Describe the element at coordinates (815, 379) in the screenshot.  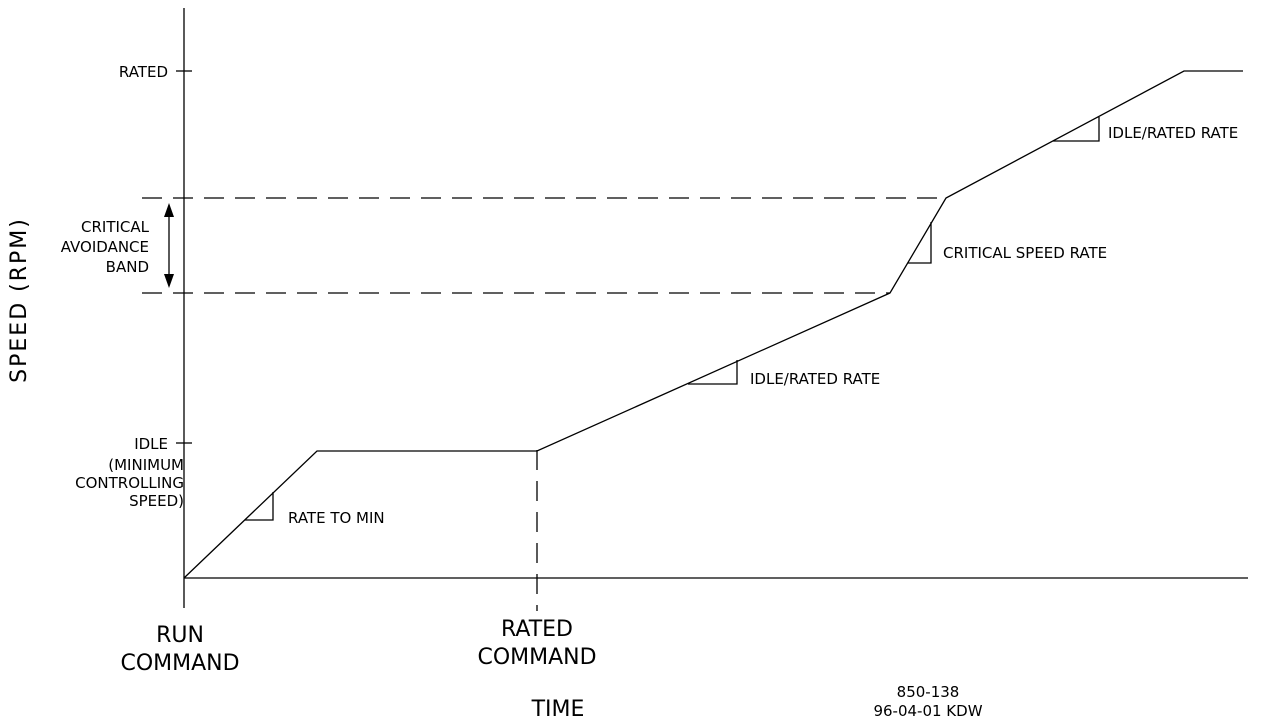
I see `idle-rated-rate-label-1: IDLE/RATED RATE` at that location.